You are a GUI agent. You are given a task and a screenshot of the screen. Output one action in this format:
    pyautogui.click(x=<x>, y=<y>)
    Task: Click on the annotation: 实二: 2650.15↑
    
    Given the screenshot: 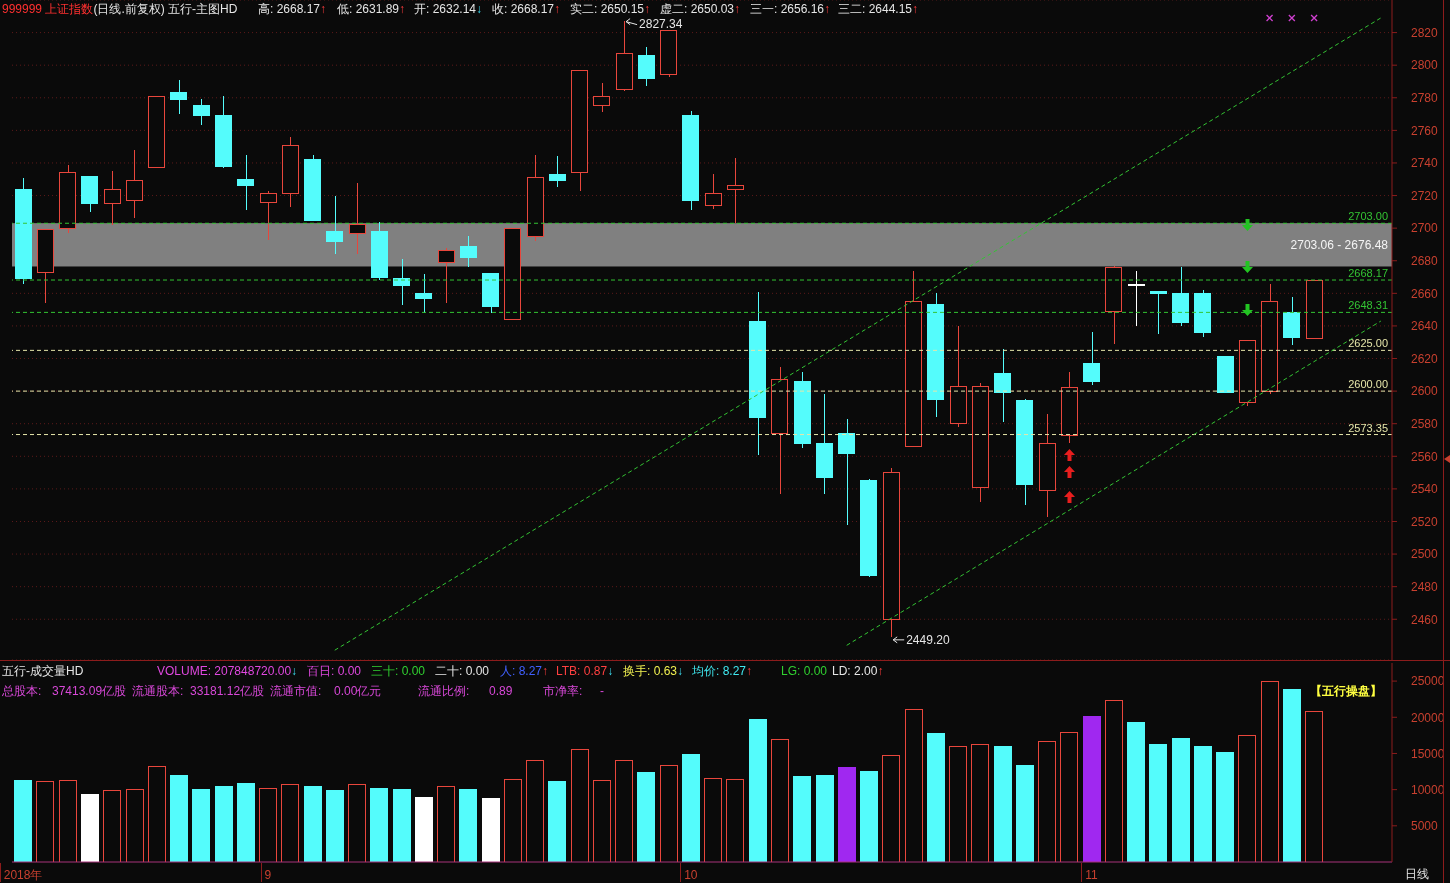 What is the action you would take?
    pyautogui.click(x=610, y=9)
    